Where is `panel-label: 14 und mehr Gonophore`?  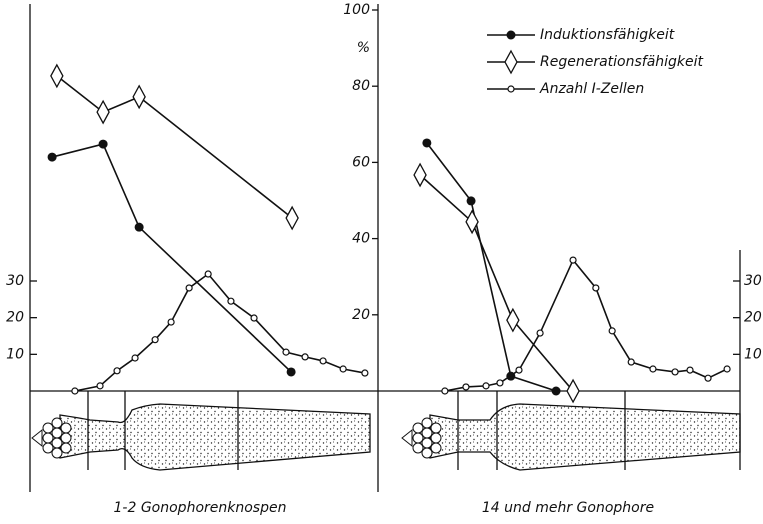
panel-label: 14 und mehr Gonophore is located at coordinates (568, 508).